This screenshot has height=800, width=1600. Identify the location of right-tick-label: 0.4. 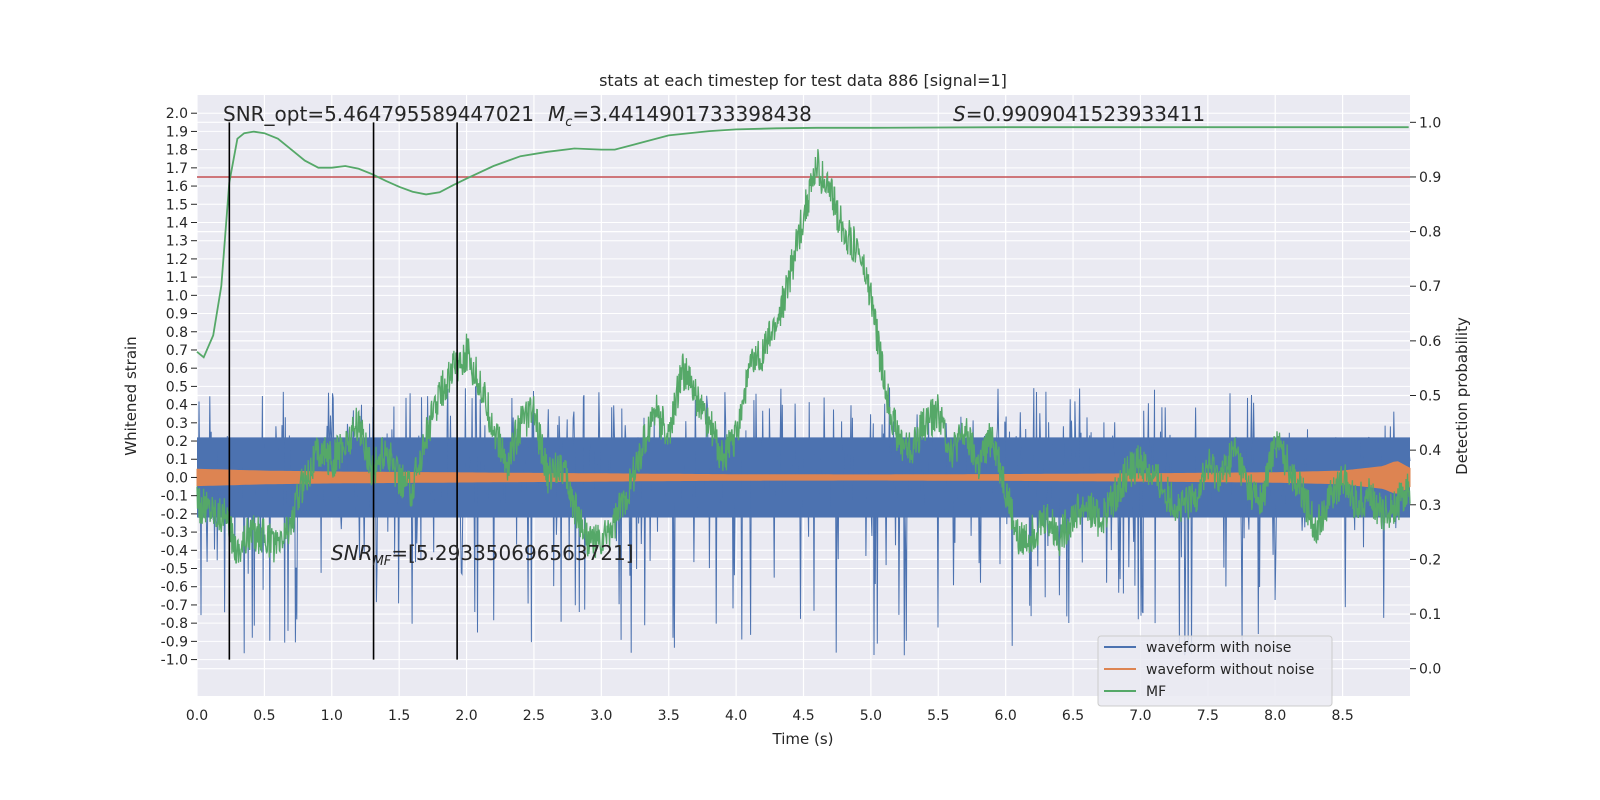
(1430, 451).